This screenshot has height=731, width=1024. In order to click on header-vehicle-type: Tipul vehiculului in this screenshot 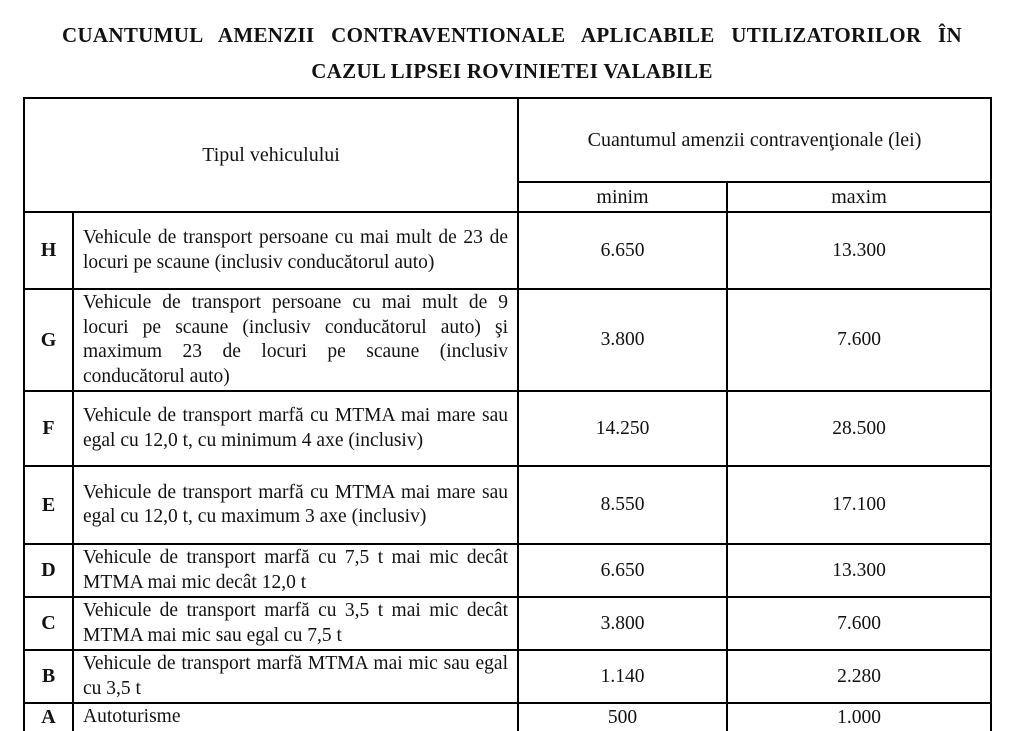, I will do `click(271, 155)`.